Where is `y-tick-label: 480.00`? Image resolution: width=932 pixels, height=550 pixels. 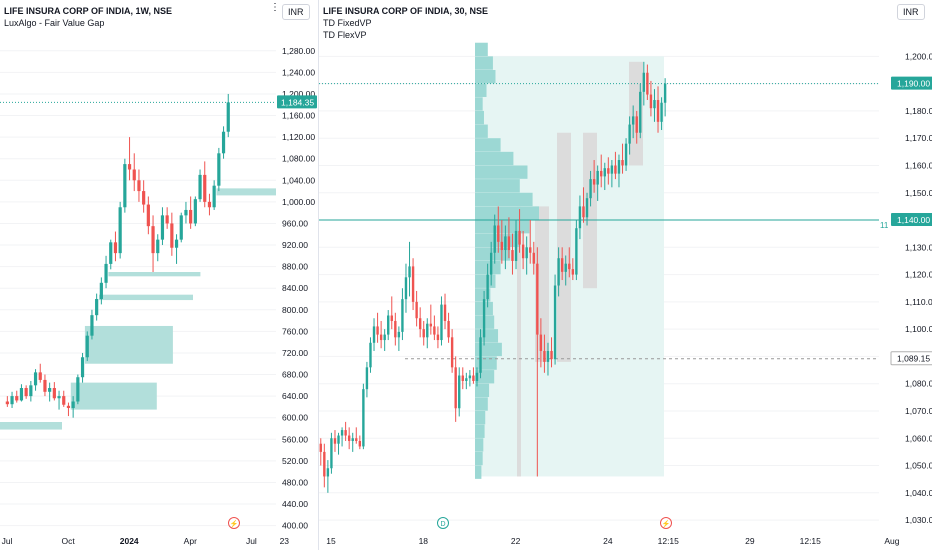 y-tick-label: 480.00 is located at coordinates (295, 482).